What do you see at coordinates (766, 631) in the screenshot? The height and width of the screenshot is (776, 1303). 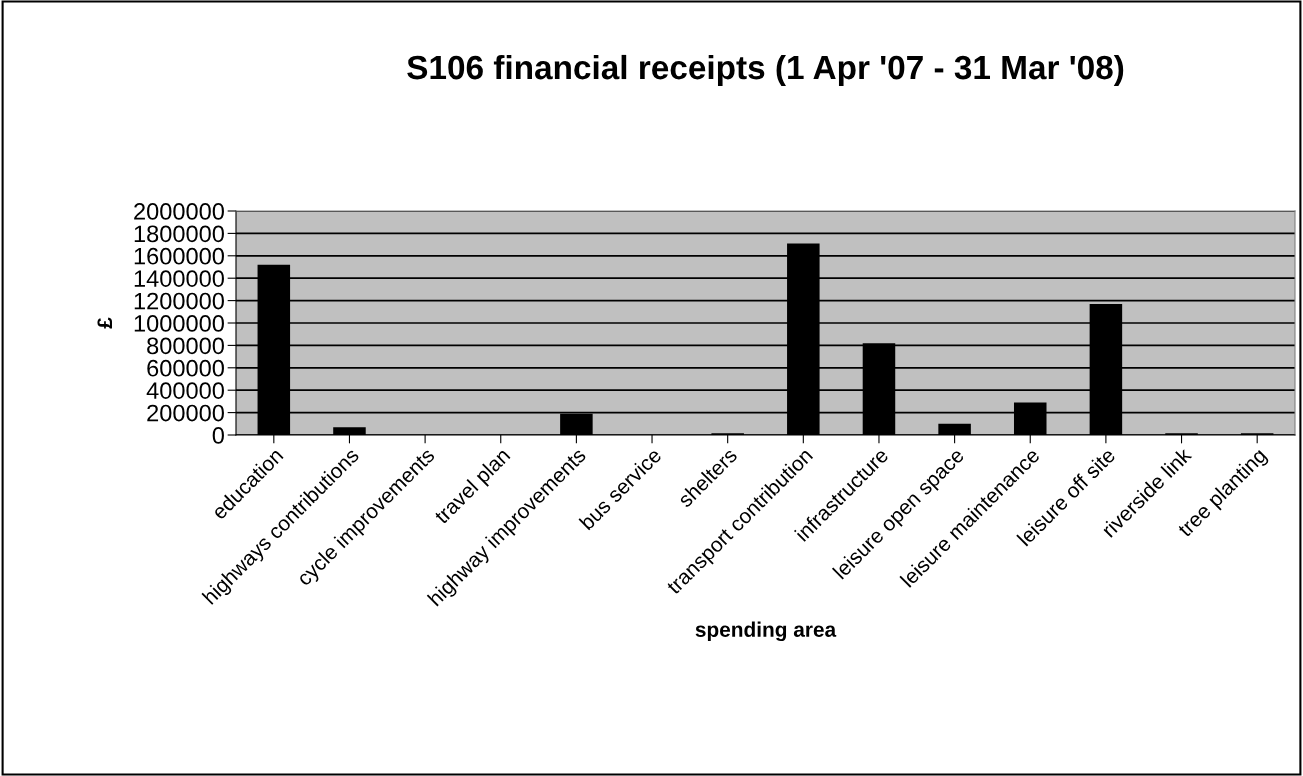 I see `x-axis-title: spending area` at bounding box center [766, 631].